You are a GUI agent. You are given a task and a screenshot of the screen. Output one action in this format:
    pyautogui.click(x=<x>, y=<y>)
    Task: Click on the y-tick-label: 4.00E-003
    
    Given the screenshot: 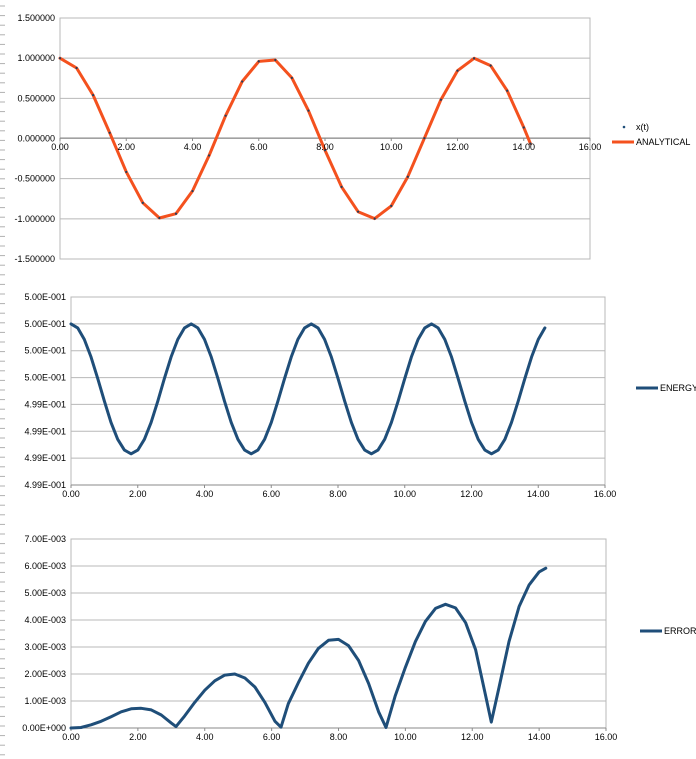 What is the action you would take?
    pyautogui.click(x=45, y=620)
    